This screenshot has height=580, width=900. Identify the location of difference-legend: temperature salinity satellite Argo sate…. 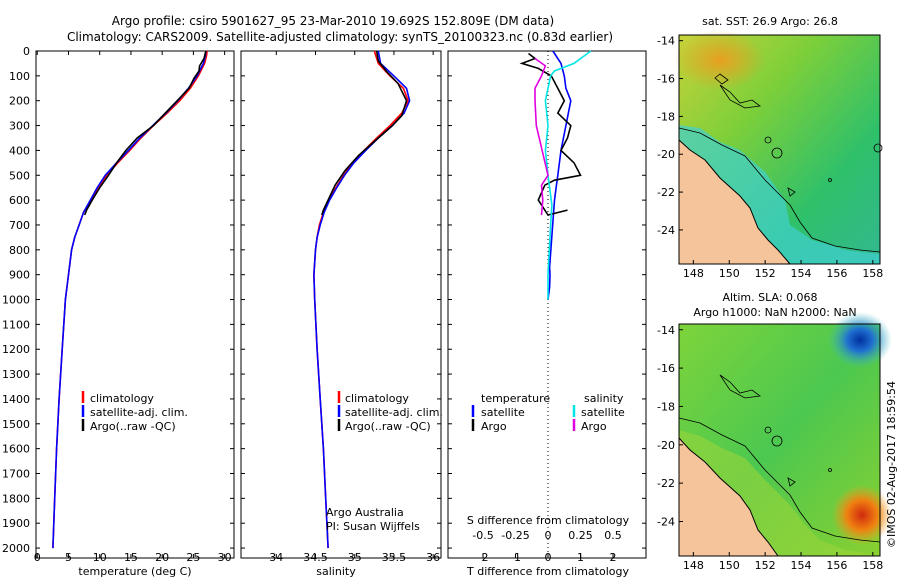
(548, 412).